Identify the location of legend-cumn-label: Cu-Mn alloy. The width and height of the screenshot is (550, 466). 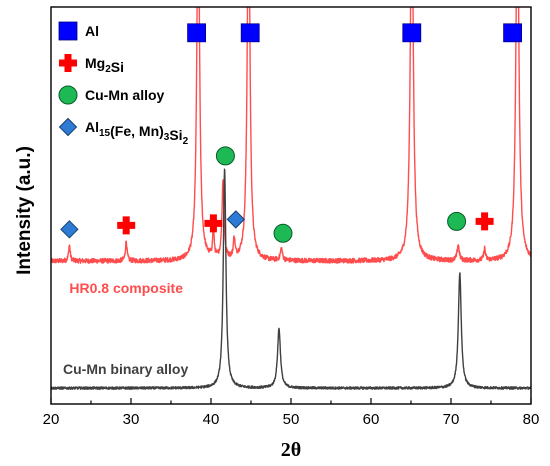
(125, 95).